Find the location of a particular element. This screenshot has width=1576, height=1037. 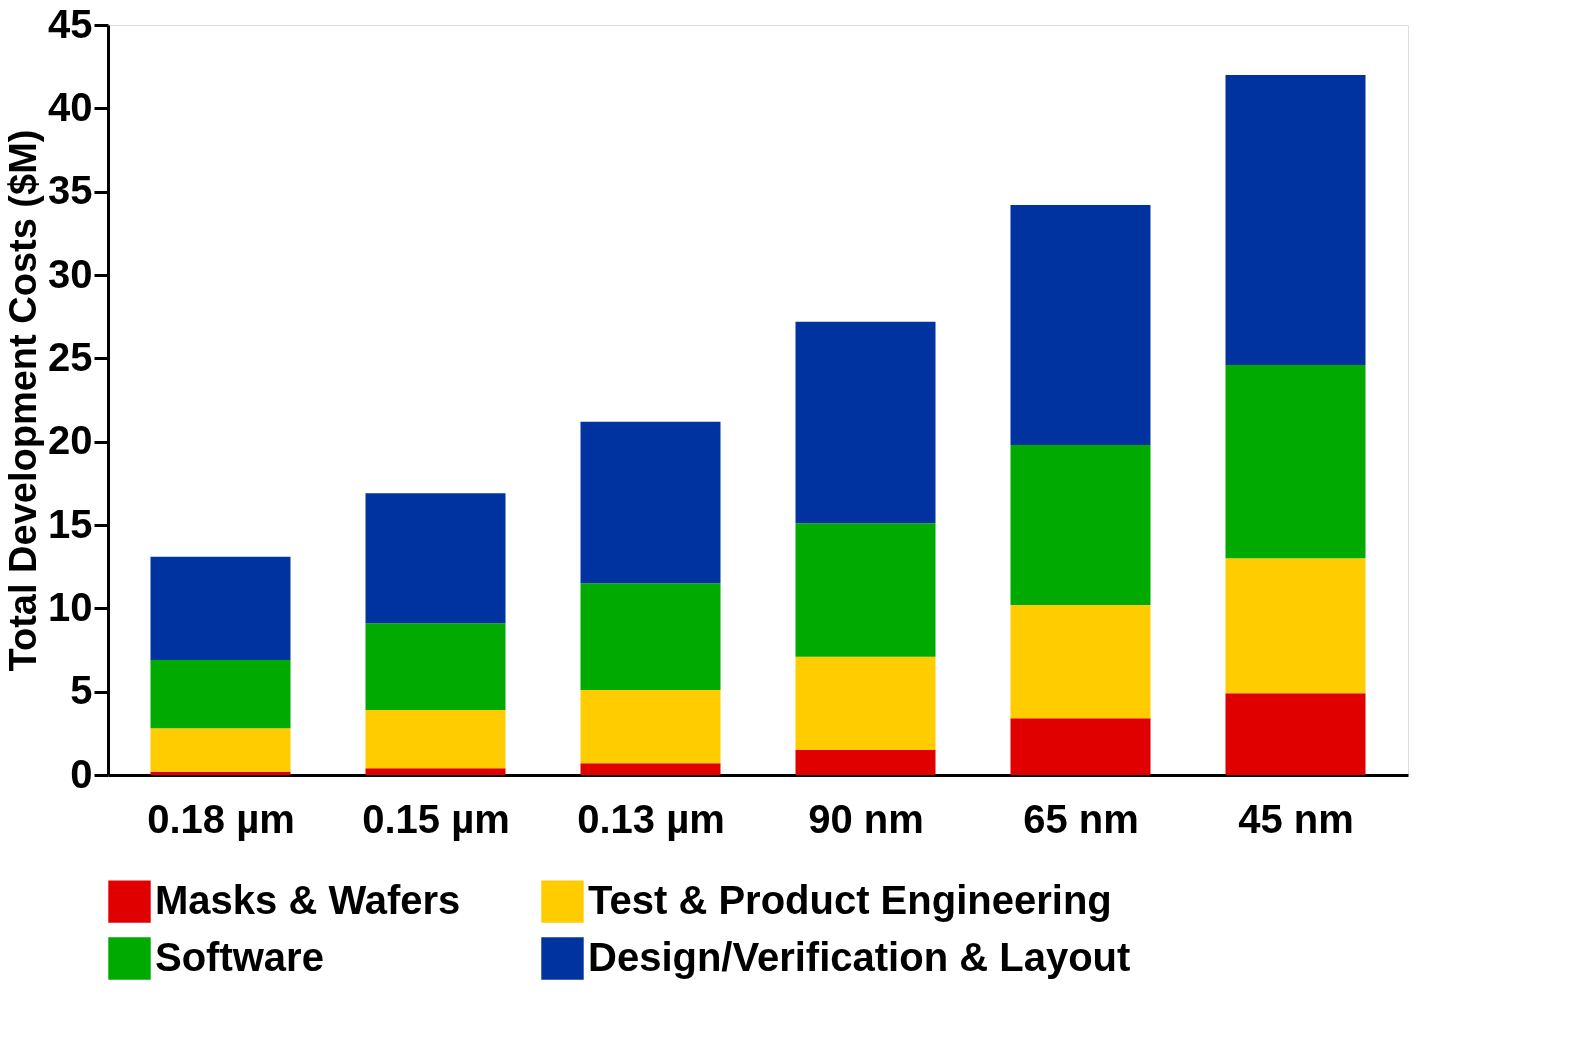

legend-label: Software is located at coordinates (239, 956).